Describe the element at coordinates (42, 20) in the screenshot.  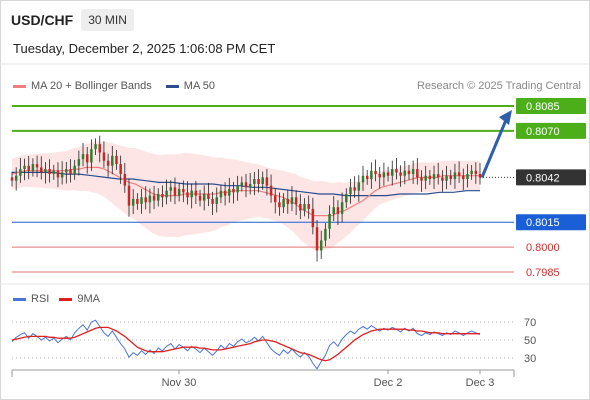
I see `symbol-label: USD/CHF` at that location.